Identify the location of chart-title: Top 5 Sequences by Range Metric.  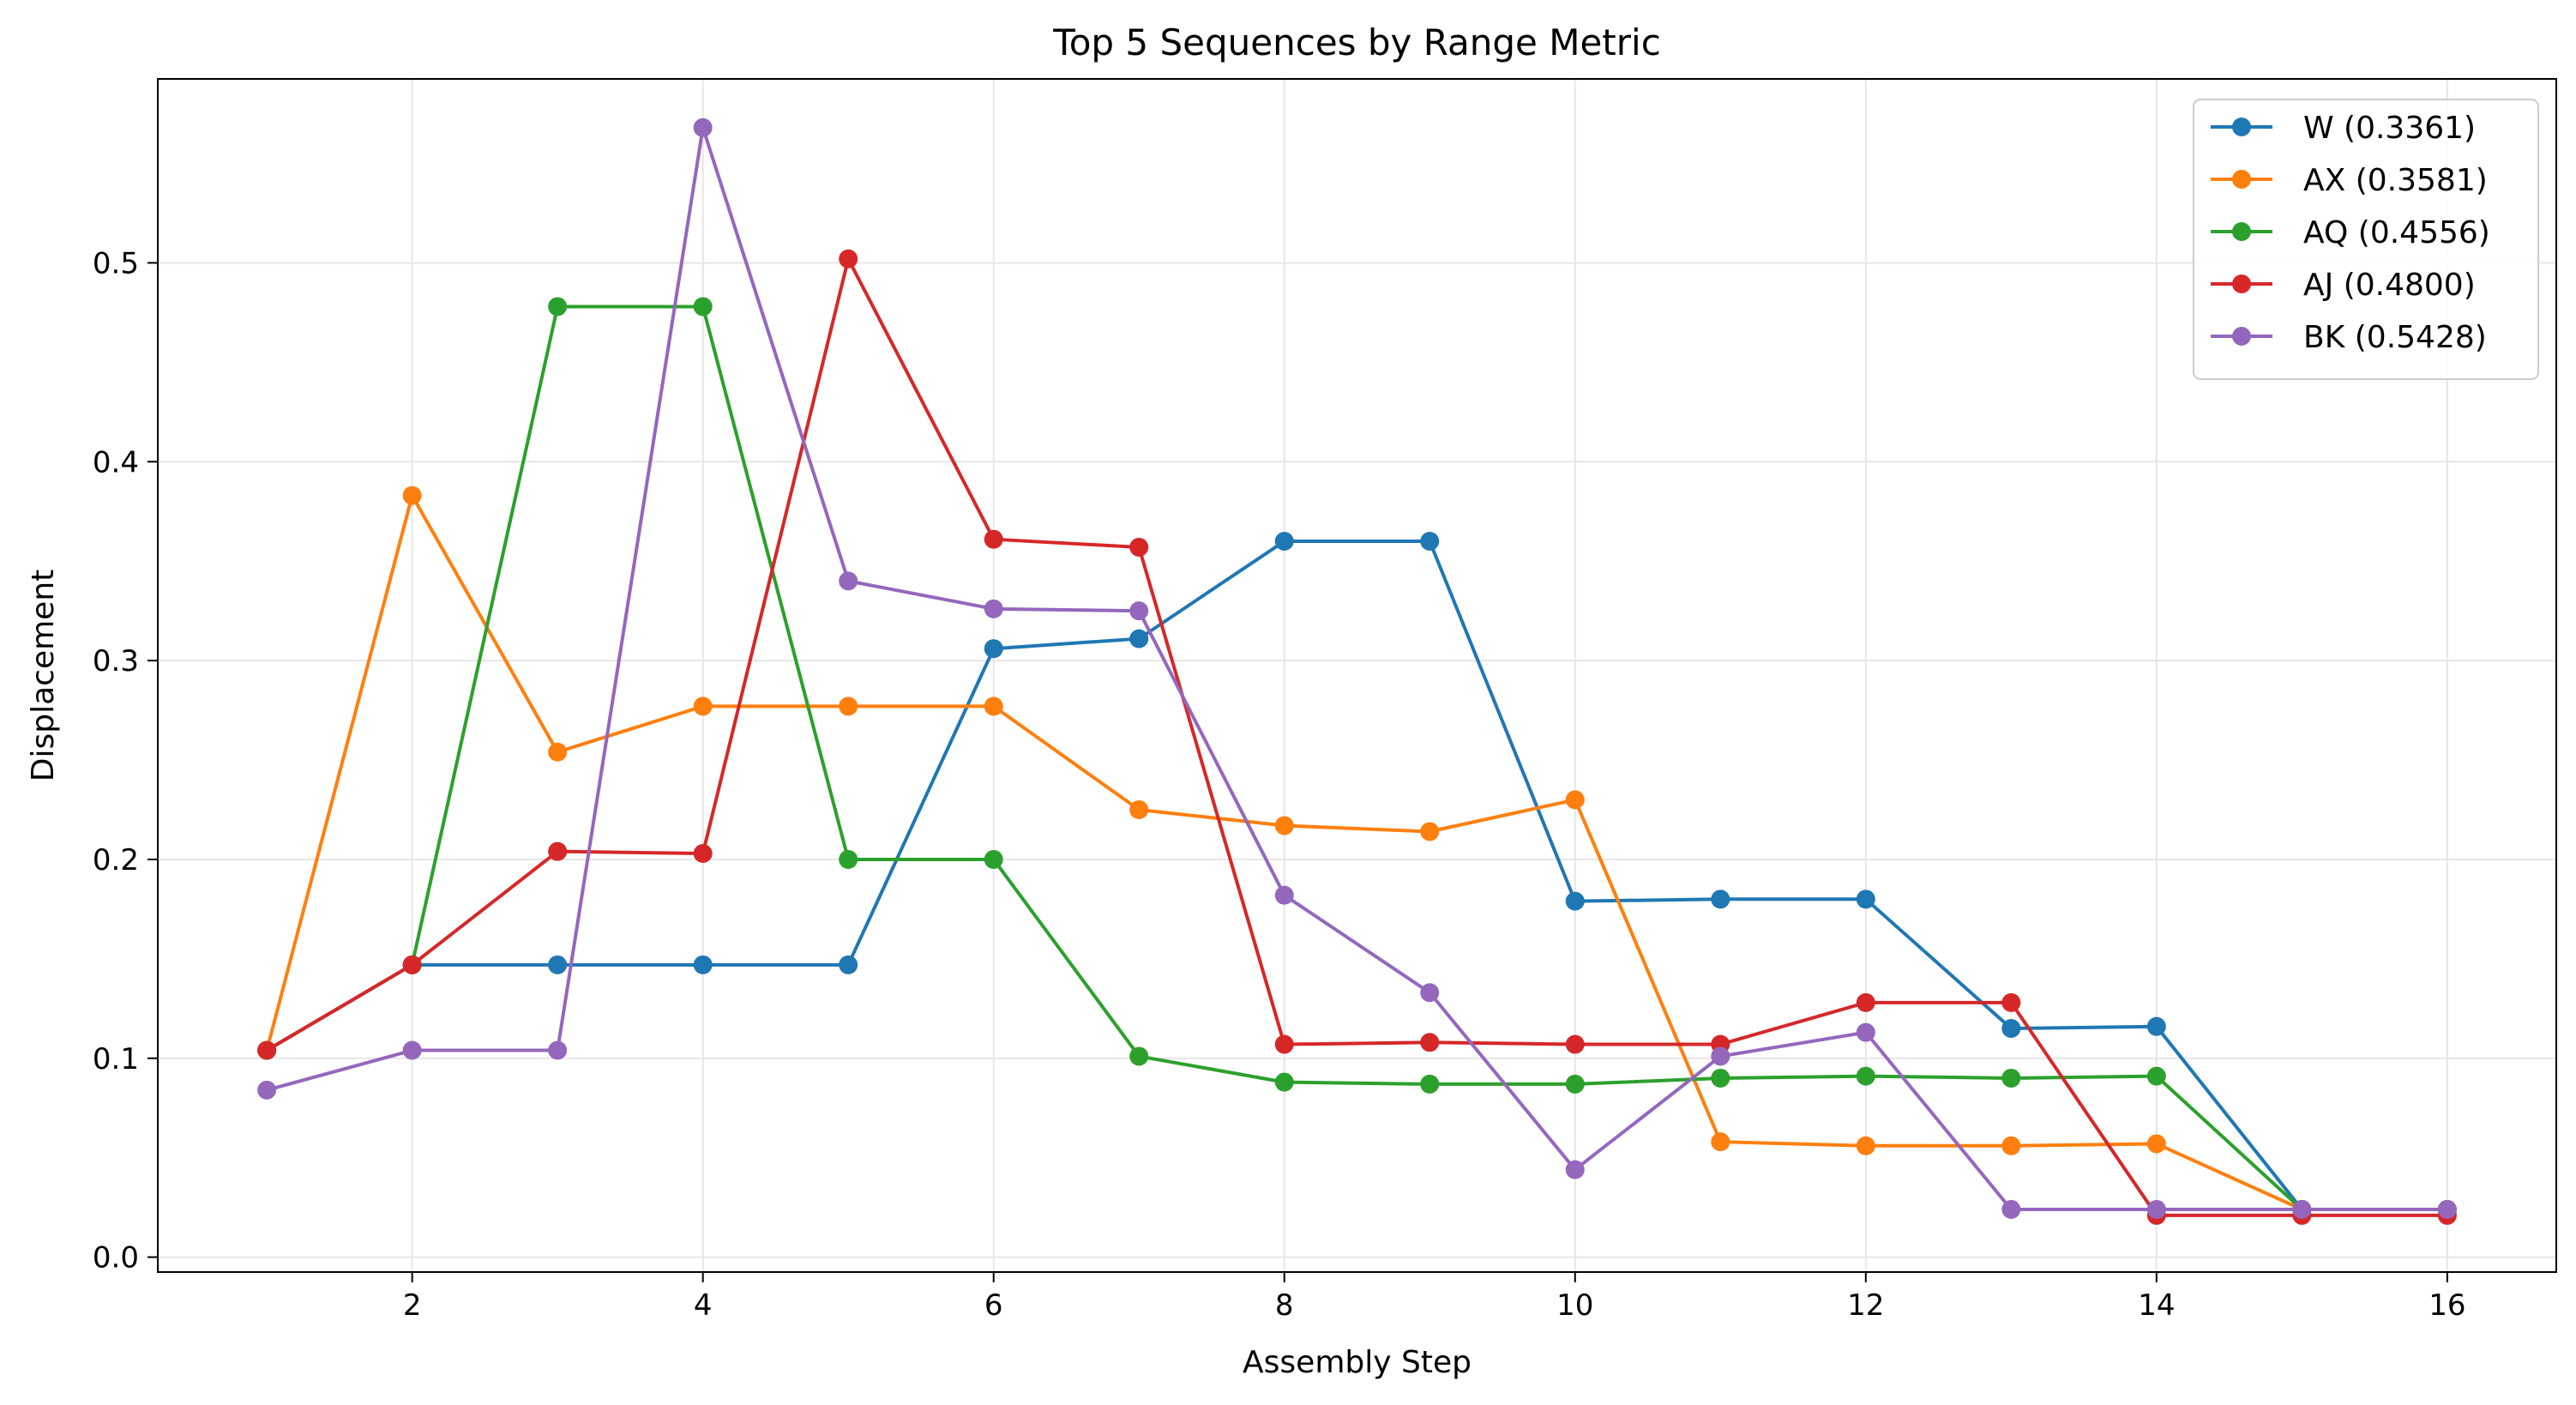
(1356, 42).